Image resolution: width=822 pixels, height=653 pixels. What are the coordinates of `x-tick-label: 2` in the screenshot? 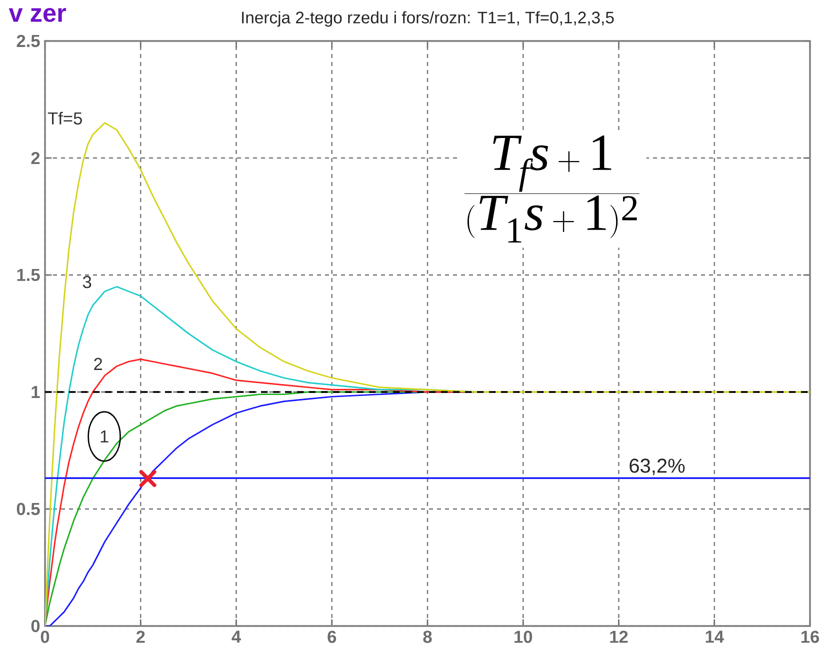 It's located at (140, 636).